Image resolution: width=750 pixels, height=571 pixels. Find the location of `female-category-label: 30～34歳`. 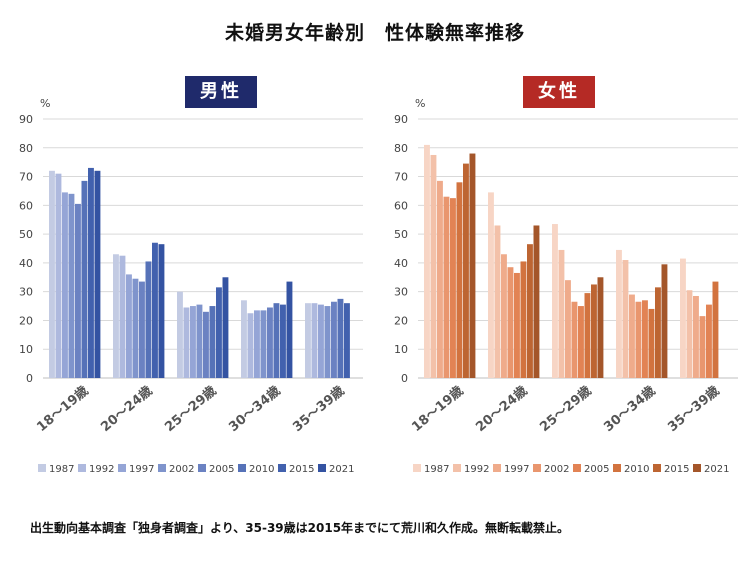

female-category-label: 30～34歳 is located at coordinates (630, 409).